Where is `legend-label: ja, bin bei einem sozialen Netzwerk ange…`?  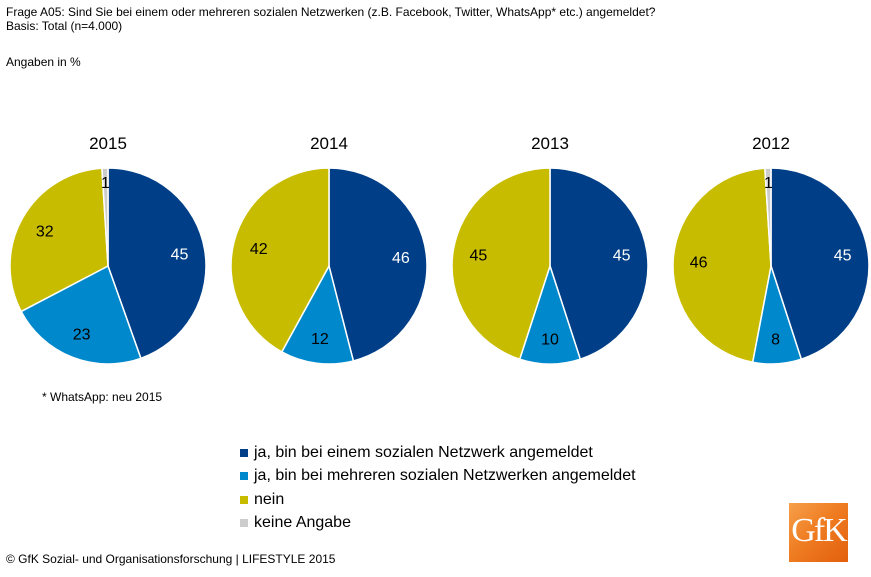
legend-label: ja, bin bei einem sozialen Netzwerk ange… is located at coordinates (423, 452).